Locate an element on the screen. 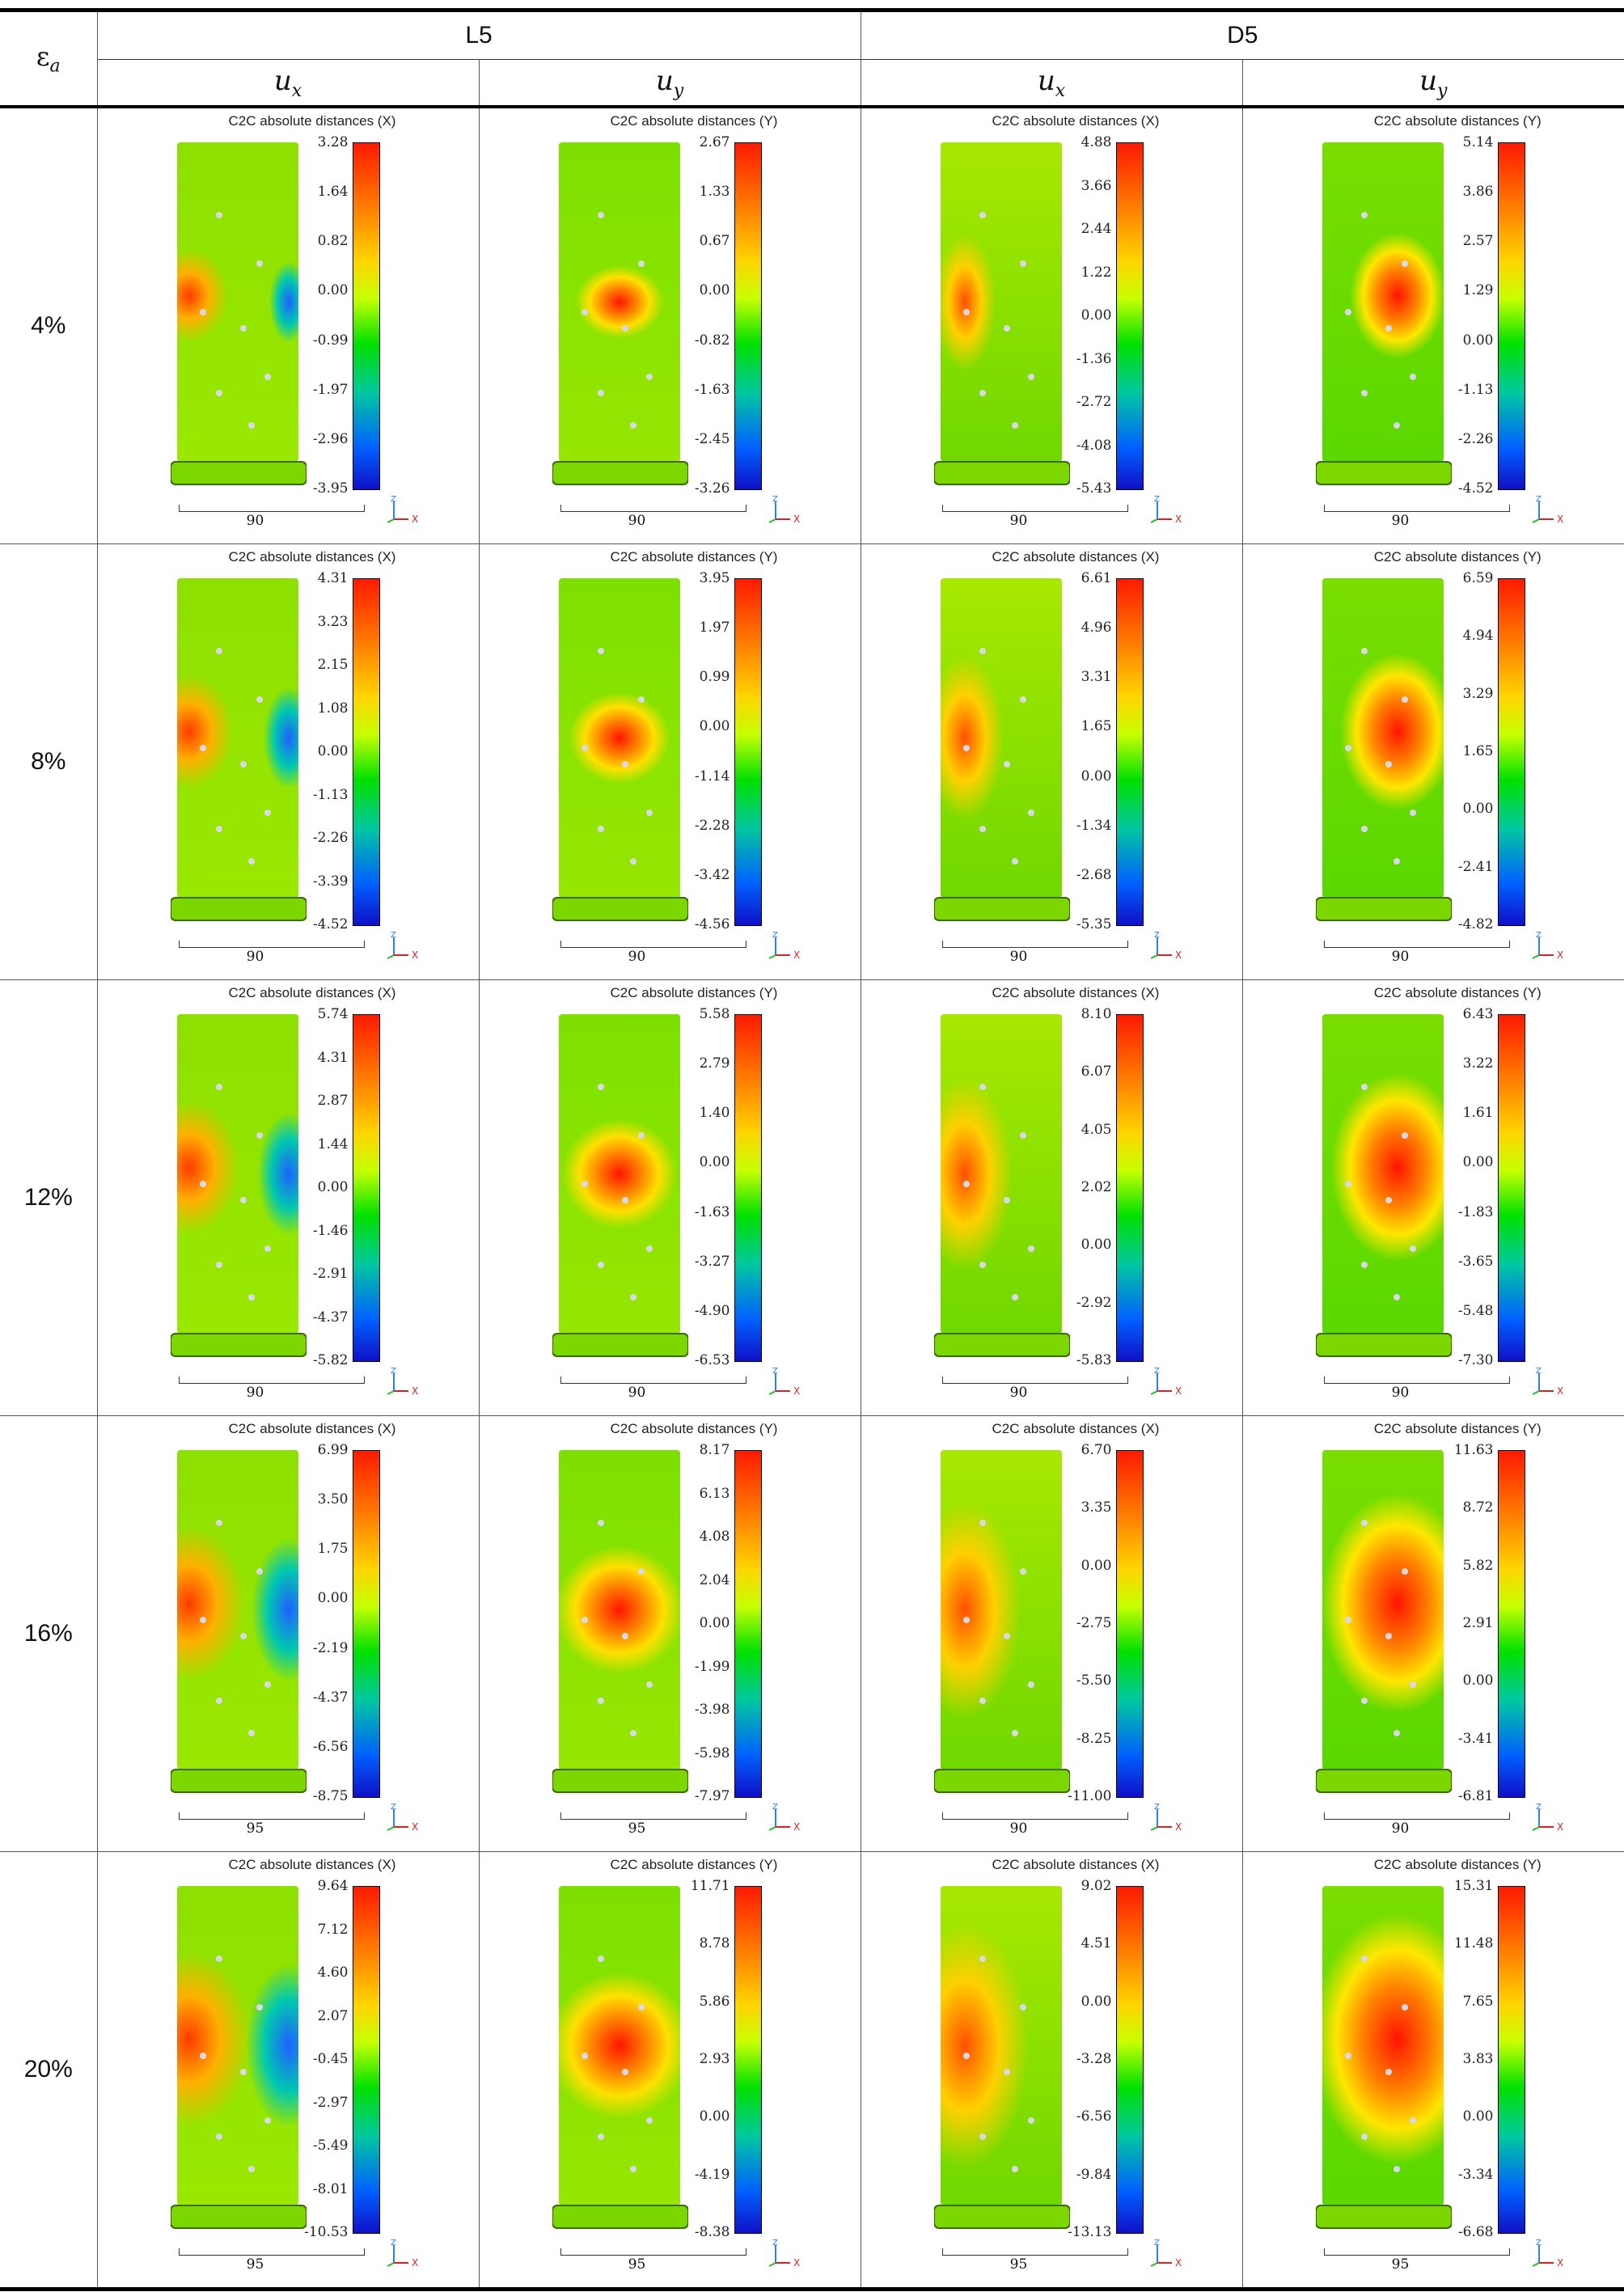 This screenshot has width=1624, height=2292. color-scale-tick-label: -3.28 is located at coordinates (1094, 2059).